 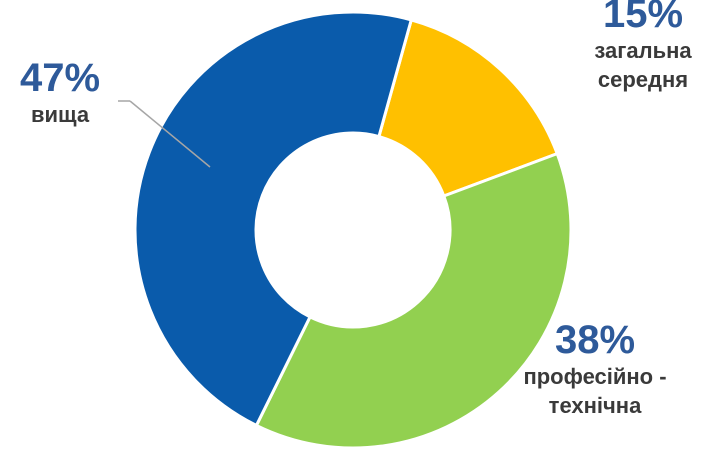 What do you see at coordinates (60, 78) in the screenshot?
I see `data-label-percent: 47%` at bounding box center [60, 78].